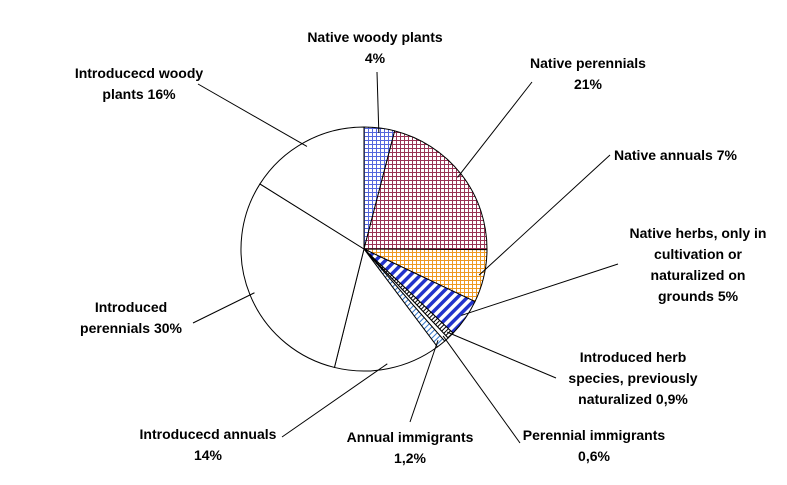 This screenshot has height=485, width=787. Describe the element at coordinates (131, 328) in the screenshot. I see `slice-label-9-line-2: perennials 30%` at that location.